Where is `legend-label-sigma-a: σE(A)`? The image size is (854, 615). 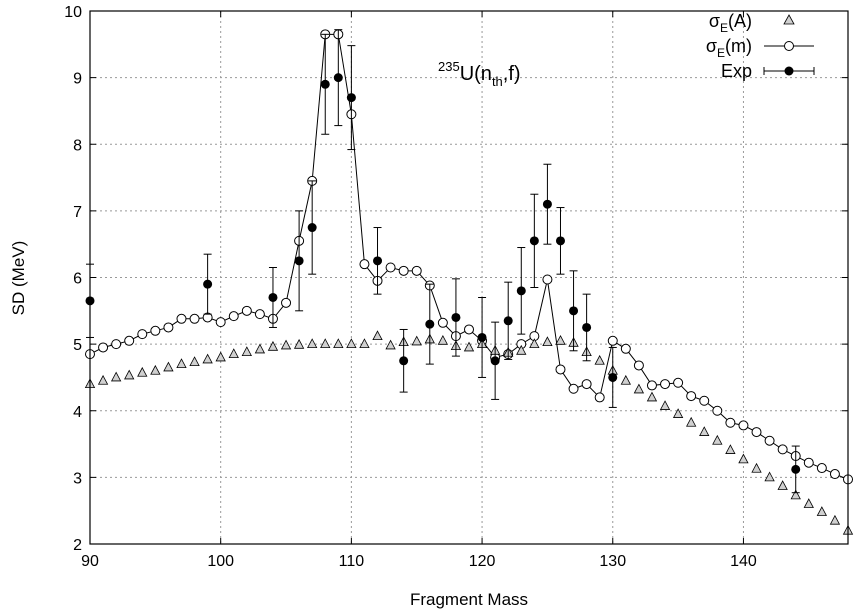 legend-label-sigma-a: σE(A) is located at coordinates (730, 23).